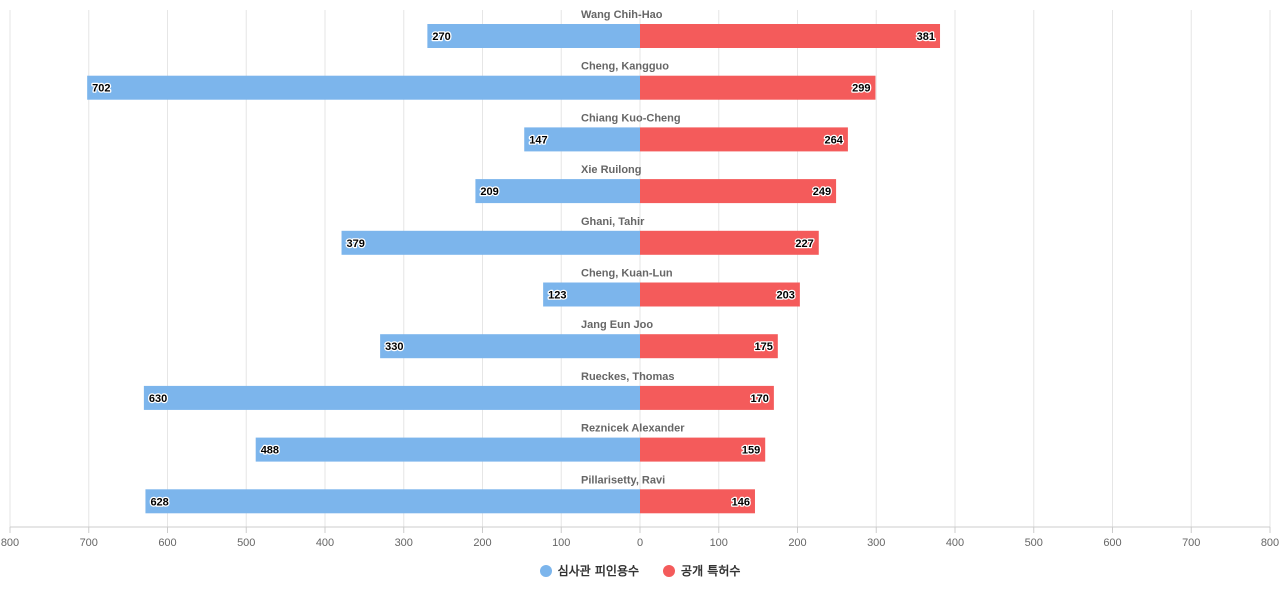 This screenshot has width=1280, height=600. I want to click on data-label-published-patents: 299, so click(861, 89).